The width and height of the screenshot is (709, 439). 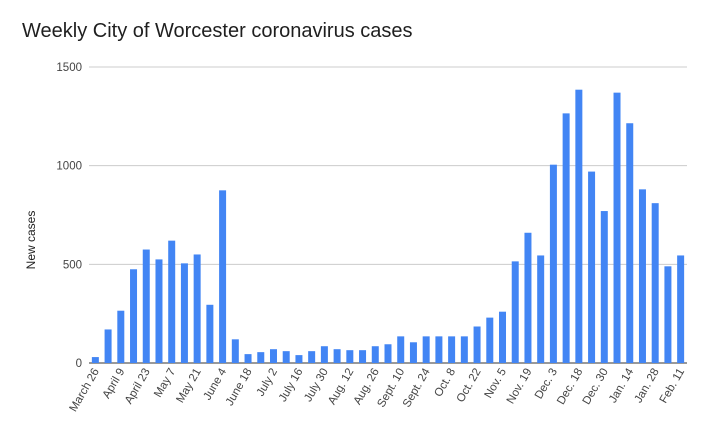 I want to click on x-tick-label: May 7, so click(x=165, y=383).